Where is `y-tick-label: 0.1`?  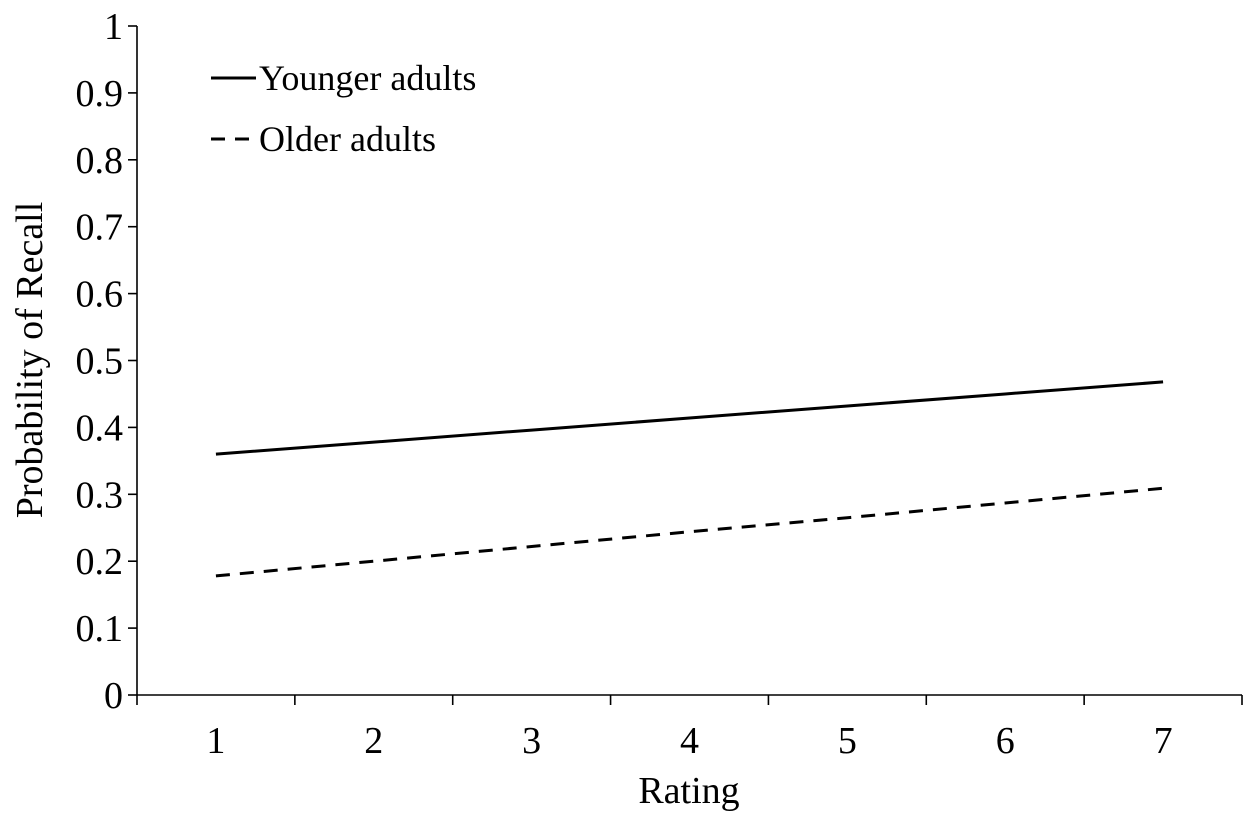
y-tick-label: 0.1 is located at coordinates (100, 629).